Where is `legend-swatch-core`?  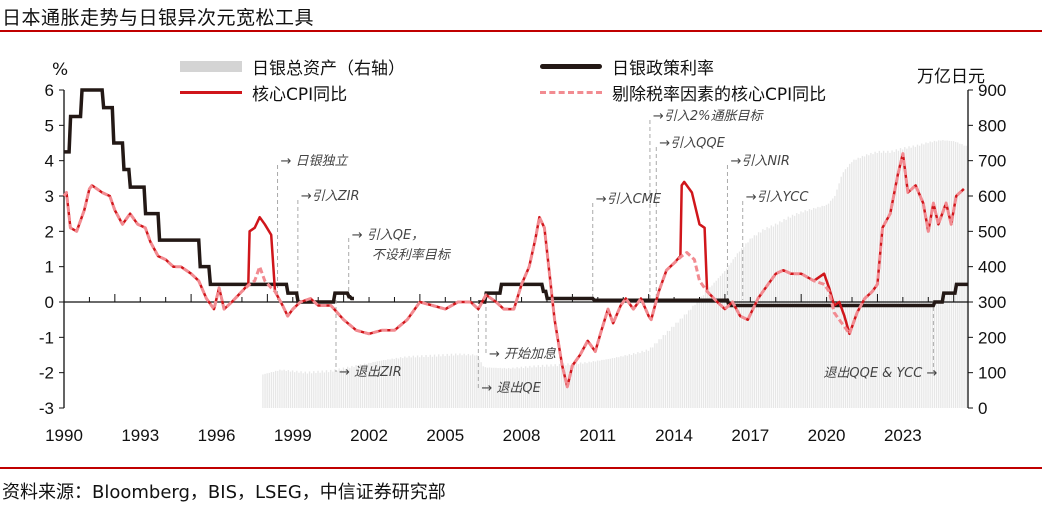
legend-swatch-core is located at coordinates (211, 92).